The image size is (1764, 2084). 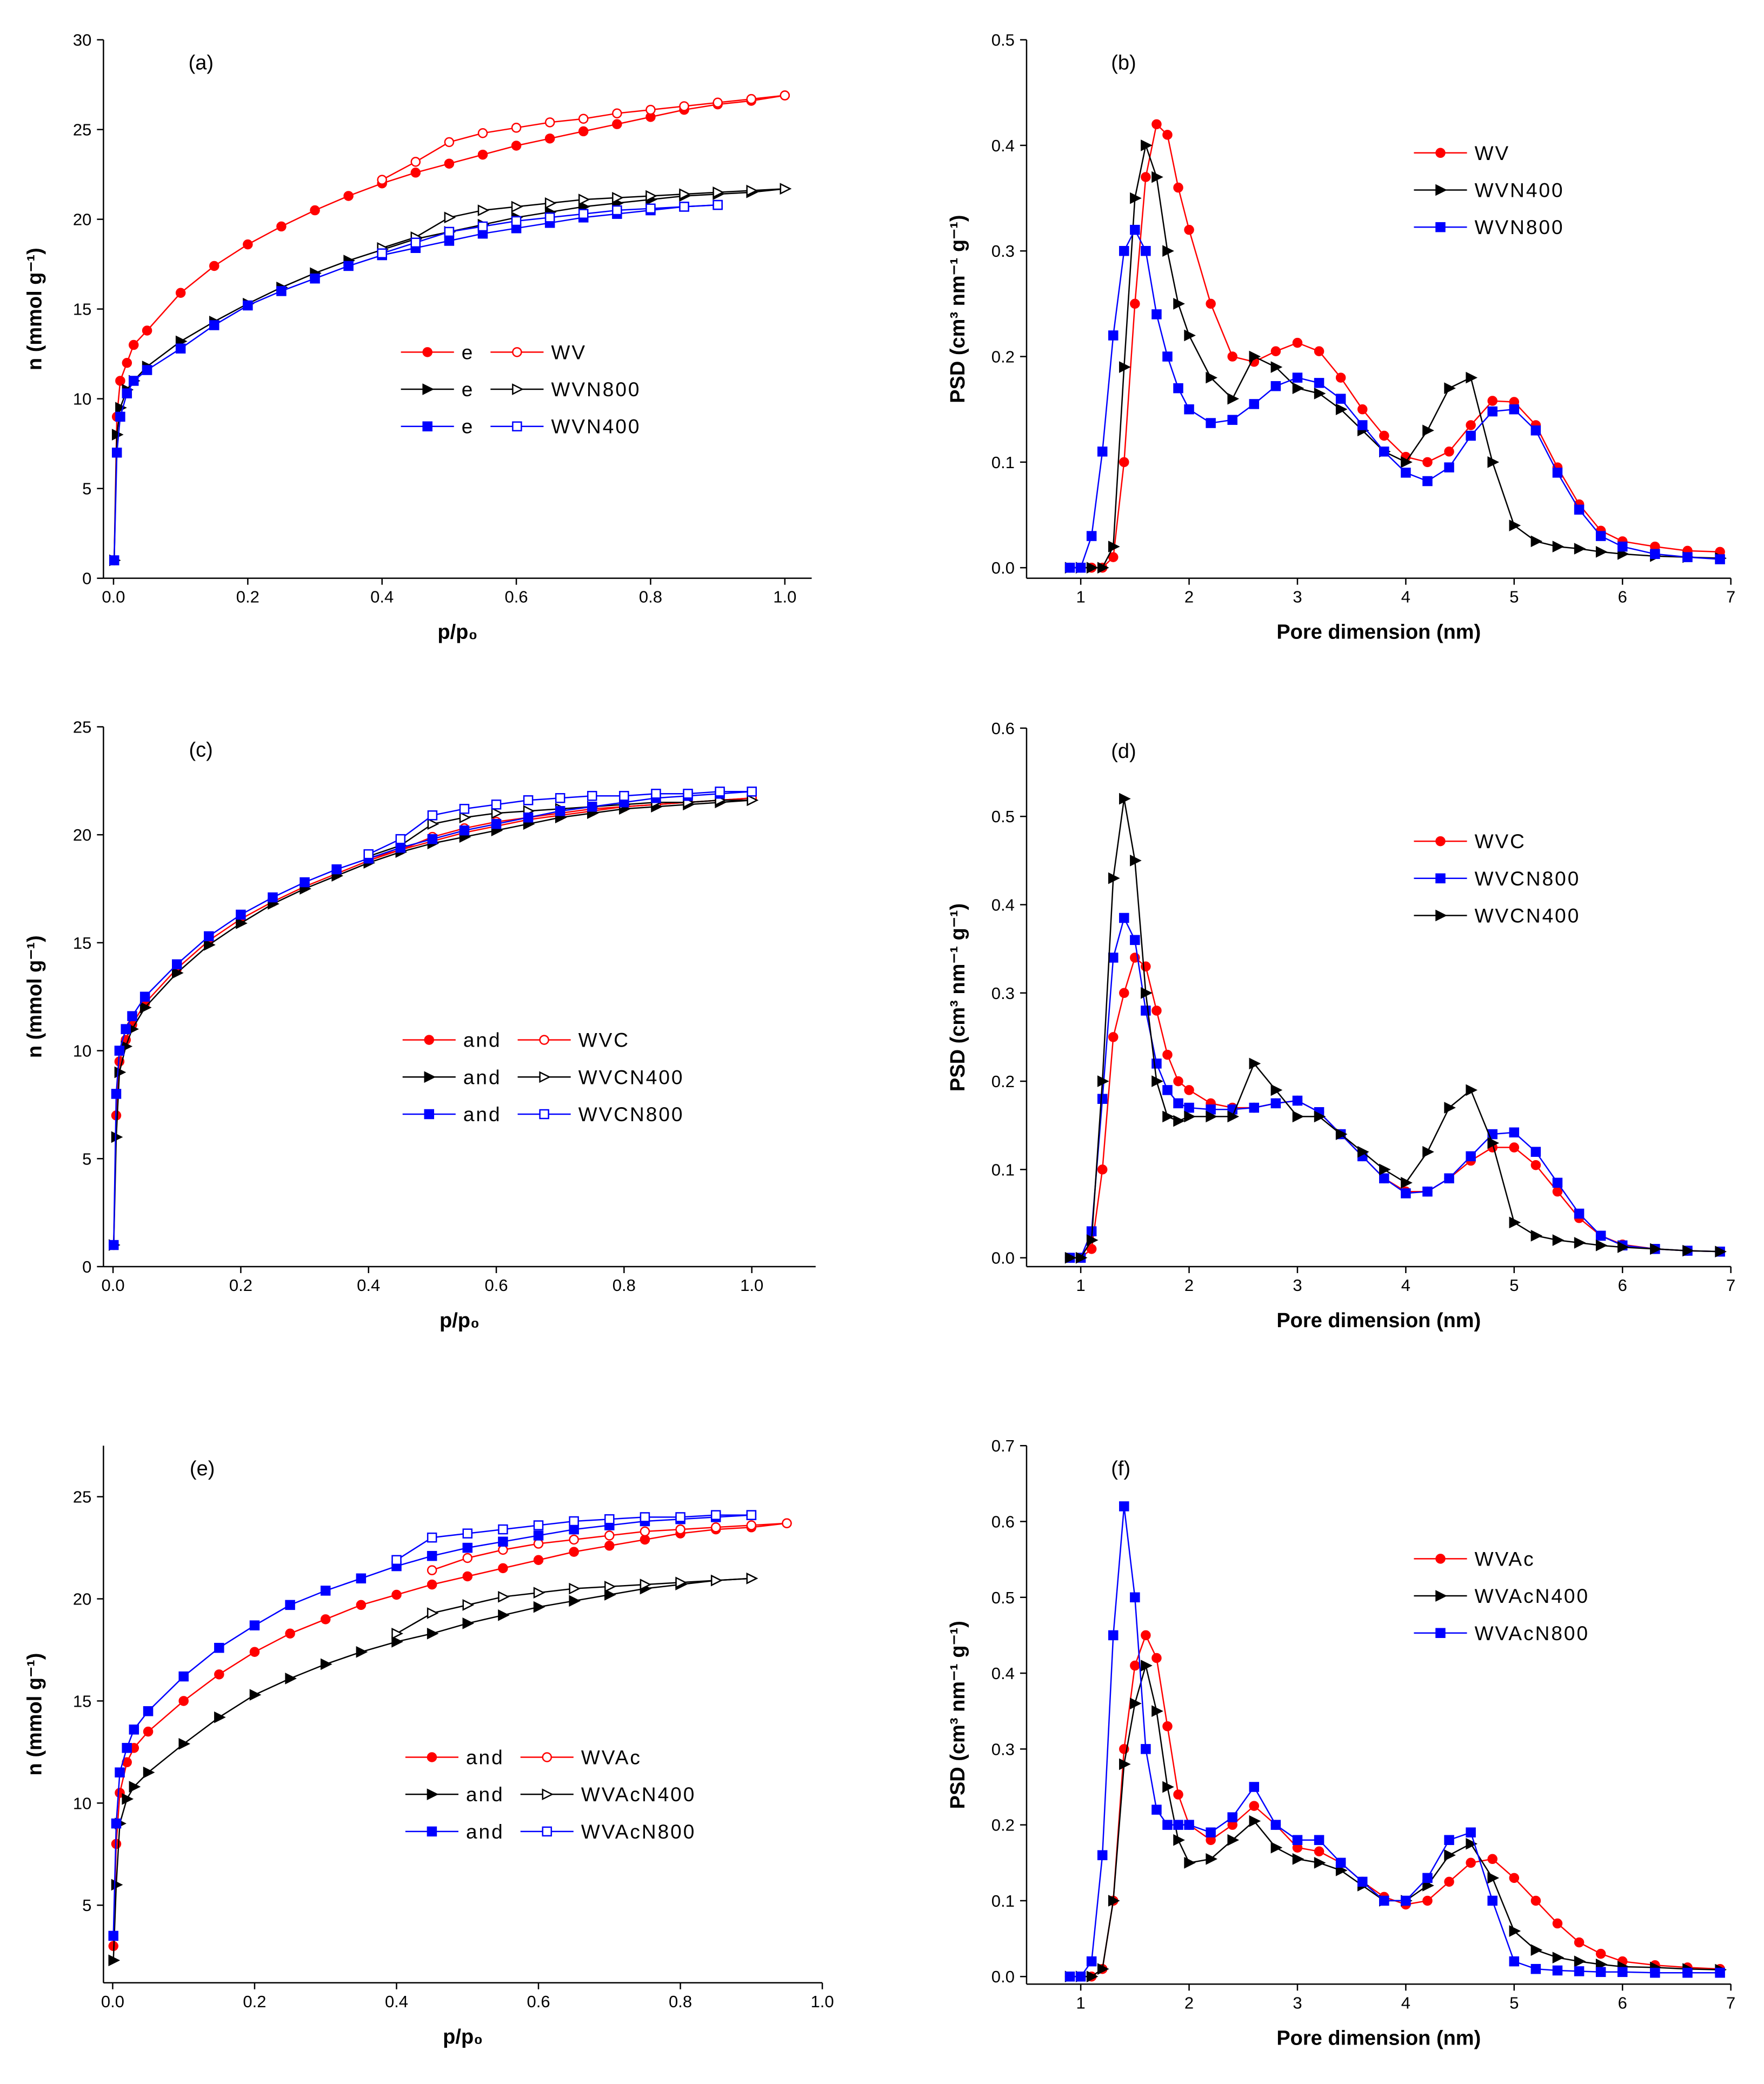 I want to click on y-tick-label: 10, so click(x=82, y=1803).